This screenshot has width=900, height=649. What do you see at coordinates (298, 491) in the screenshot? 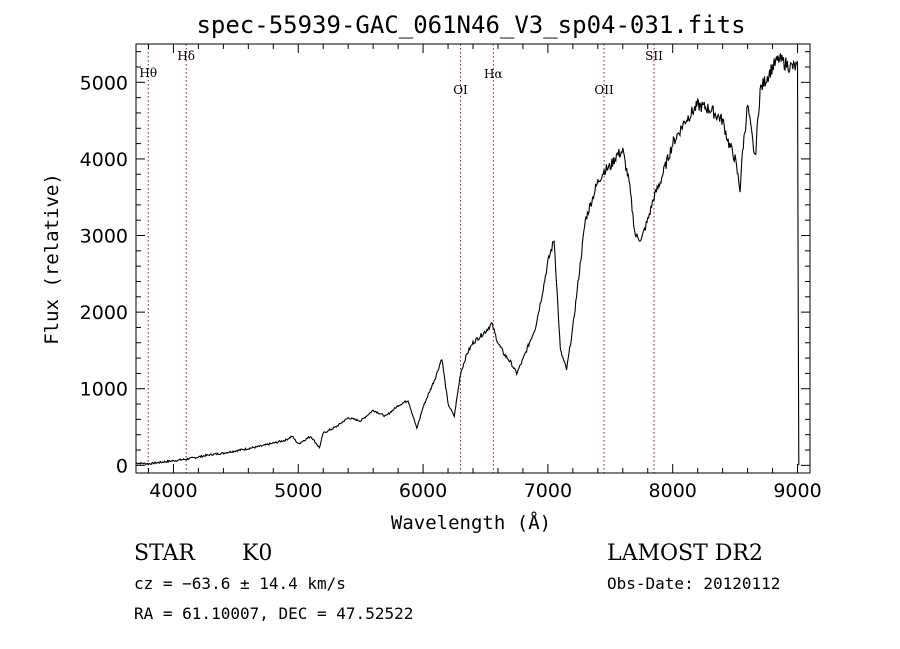
I see `x-tick-label: 5000` at bounding box center [298, 491].